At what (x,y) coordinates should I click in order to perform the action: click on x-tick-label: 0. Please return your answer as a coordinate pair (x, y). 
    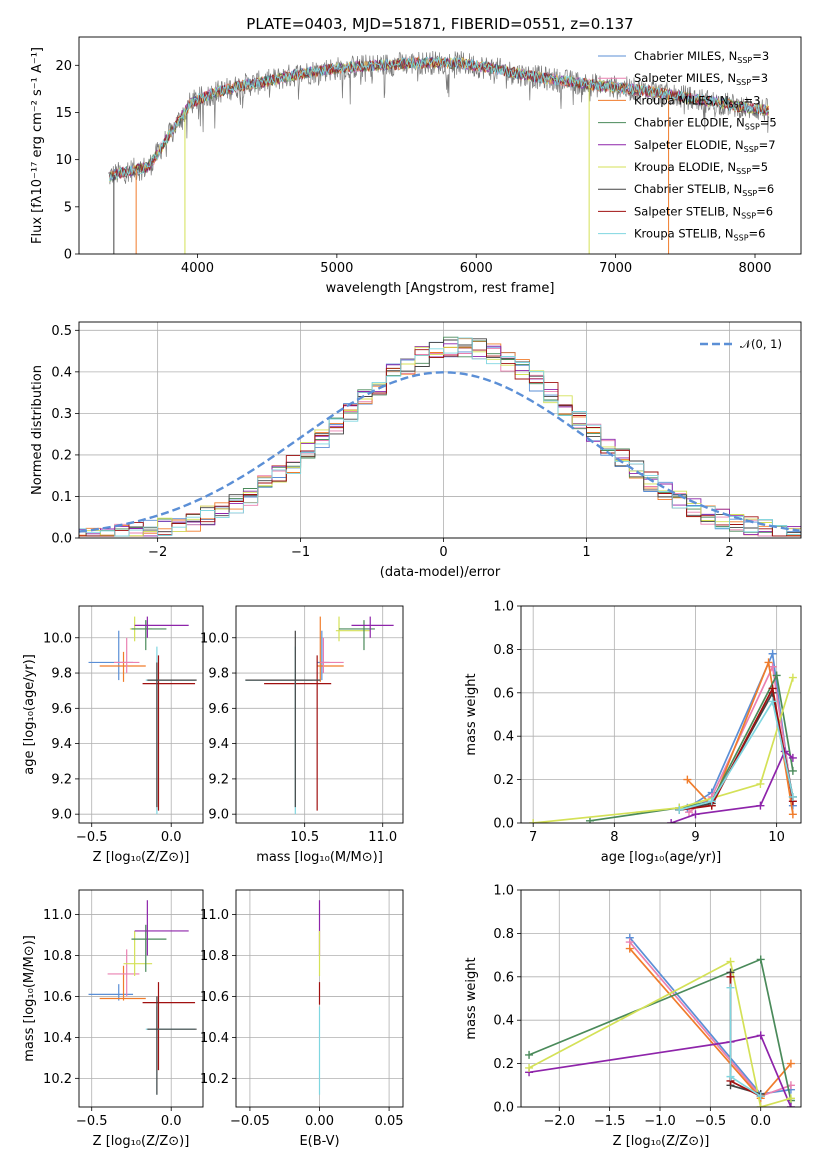
    Looking at the image, I should click on (443, 552).